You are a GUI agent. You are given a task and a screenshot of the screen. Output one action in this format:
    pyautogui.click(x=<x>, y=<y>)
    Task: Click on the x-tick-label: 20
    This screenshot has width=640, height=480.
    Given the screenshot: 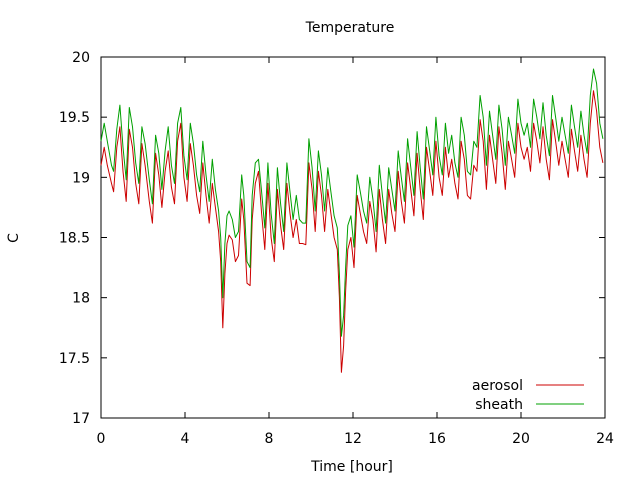 What is the action you would take?
    pyautogui.click(x=521, y=439)
    